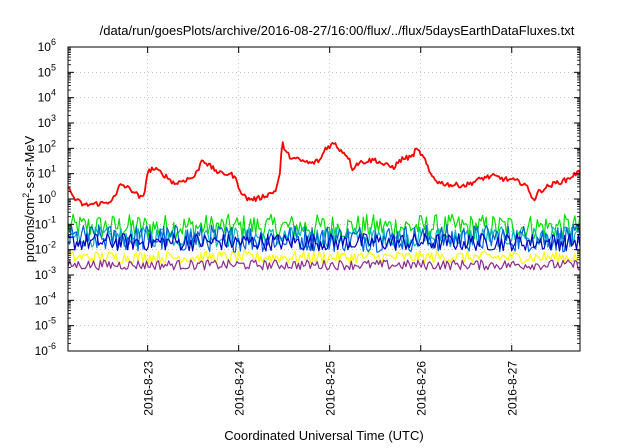  Describe the element at coordinates (422, 388) in the screenshot. I see `x-tick-label: 2016-8-26` at that location.